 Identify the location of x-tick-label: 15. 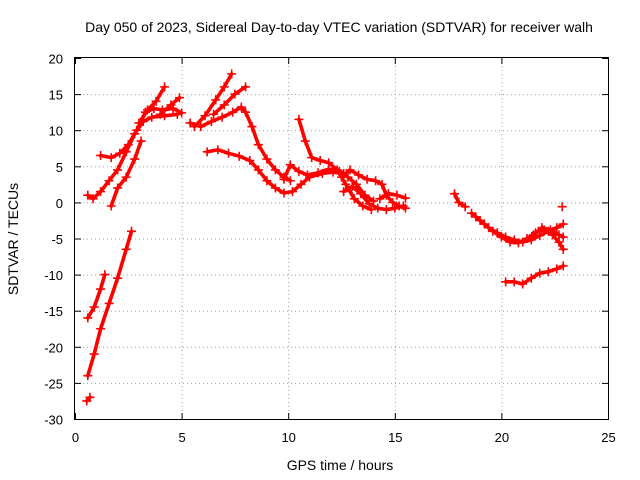
(395, 437).